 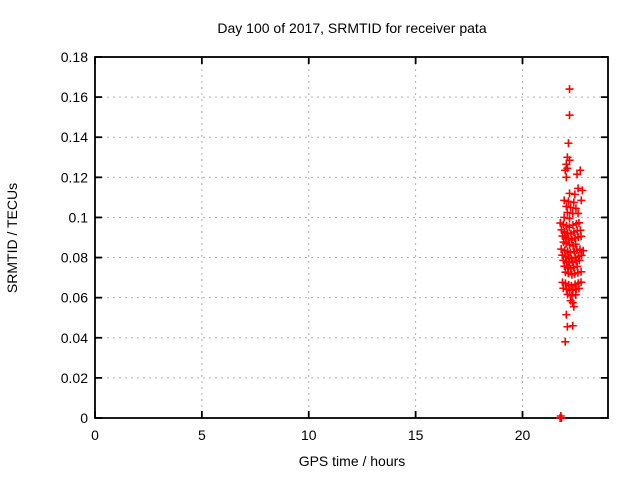 What do you see at coordinates (95, 435) in the screenshot?
I see `x-tick-label: 0` at bounding box center [95, 435].